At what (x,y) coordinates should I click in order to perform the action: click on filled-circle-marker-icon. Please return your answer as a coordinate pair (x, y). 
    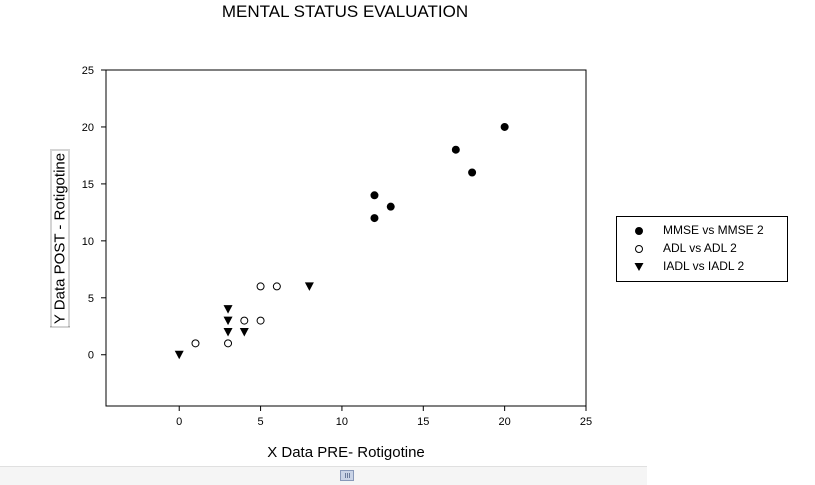
    Looking at the image, I should click on (639, 231).